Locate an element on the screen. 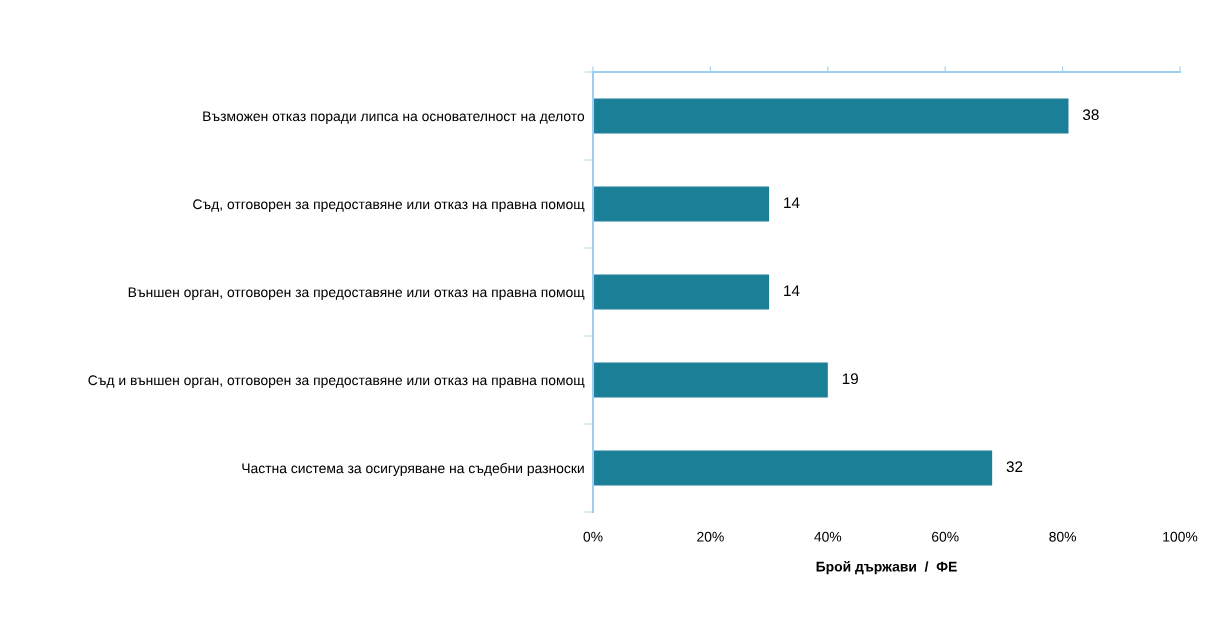  annotation: 19 is located at coordinates (850, 379).